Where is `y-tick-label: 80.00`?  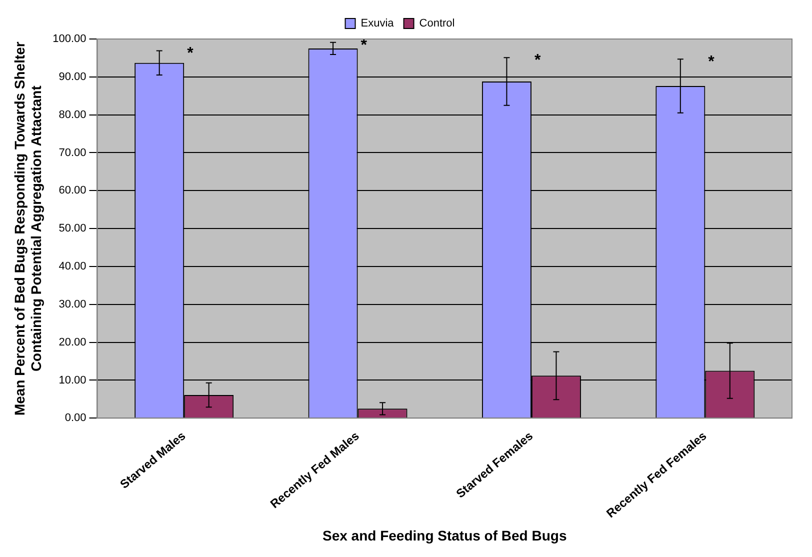 y-tick-label: 80.00 is located at coordinates (72, 114).